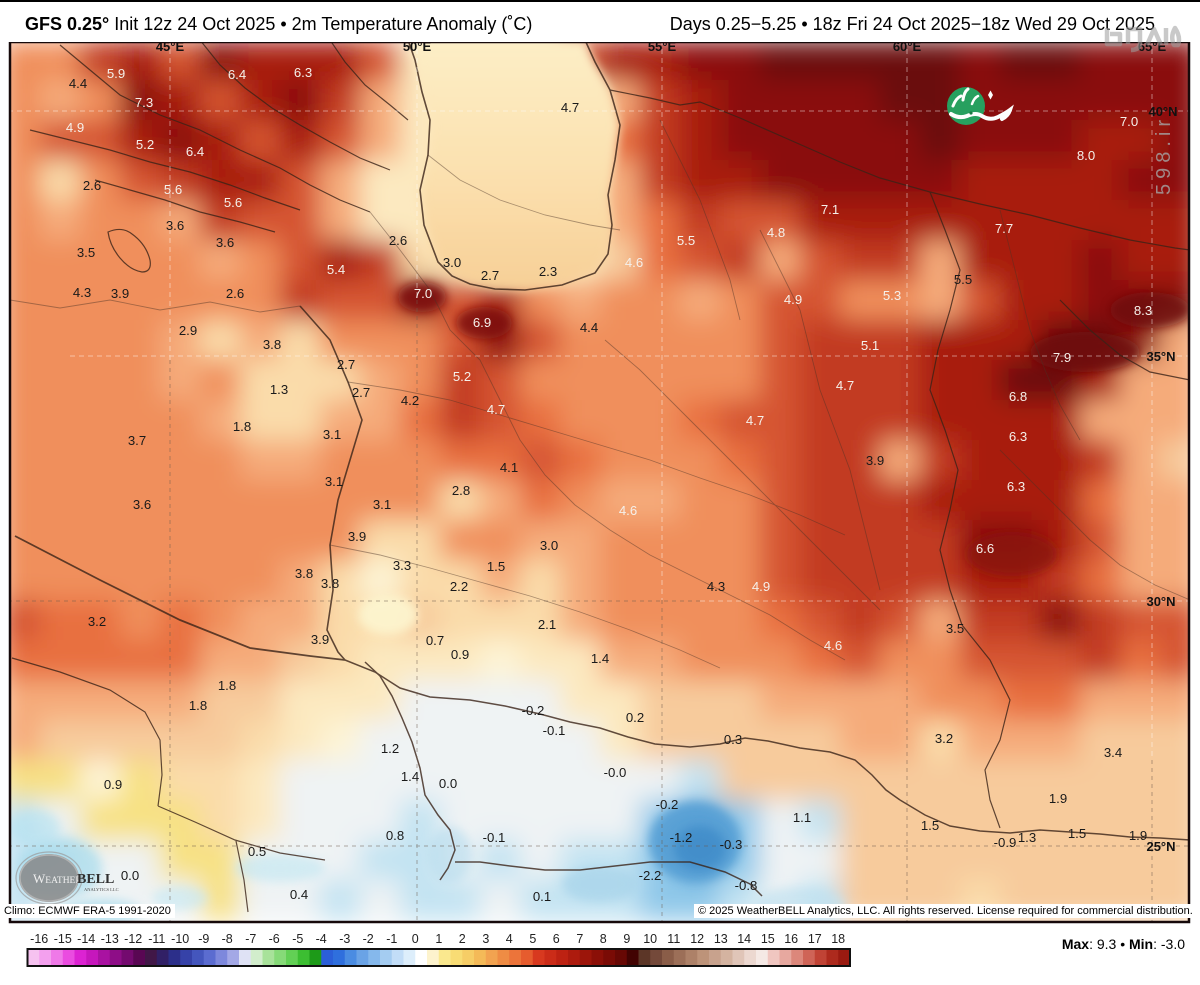 This screenshot has width=1200, height=985. Describe the element at coordinates (1018, 396) in the screenshot. I see `svg-text: 6.8` at that location.